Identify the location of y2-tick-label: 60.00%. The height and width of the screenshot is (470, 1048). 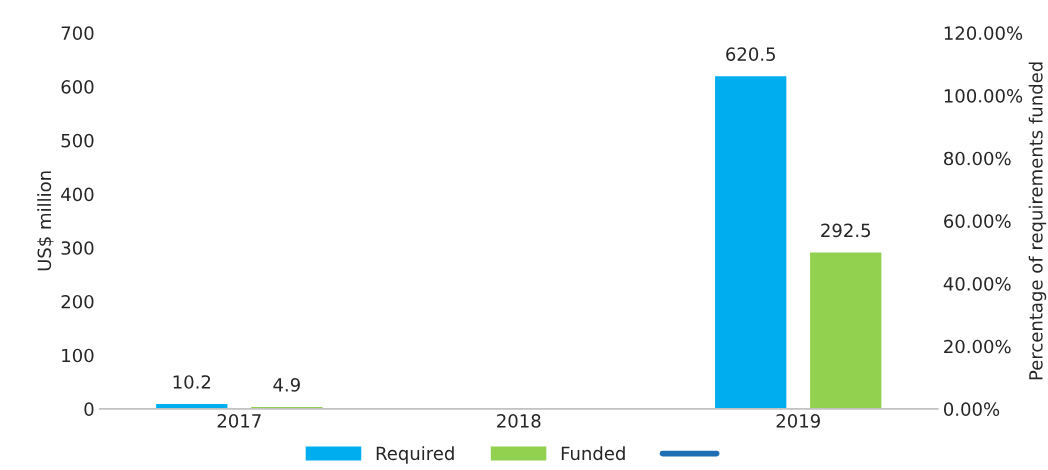
(977, 221).